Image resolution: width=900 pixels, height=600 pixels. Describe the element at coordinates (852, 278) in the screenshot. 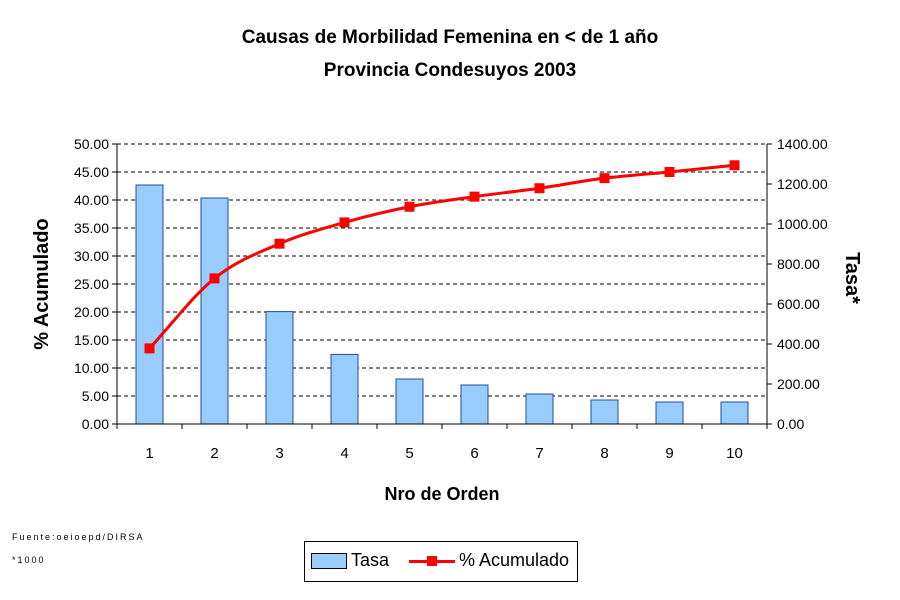

I see `y-axis-title-right: Tasa*` at that location.